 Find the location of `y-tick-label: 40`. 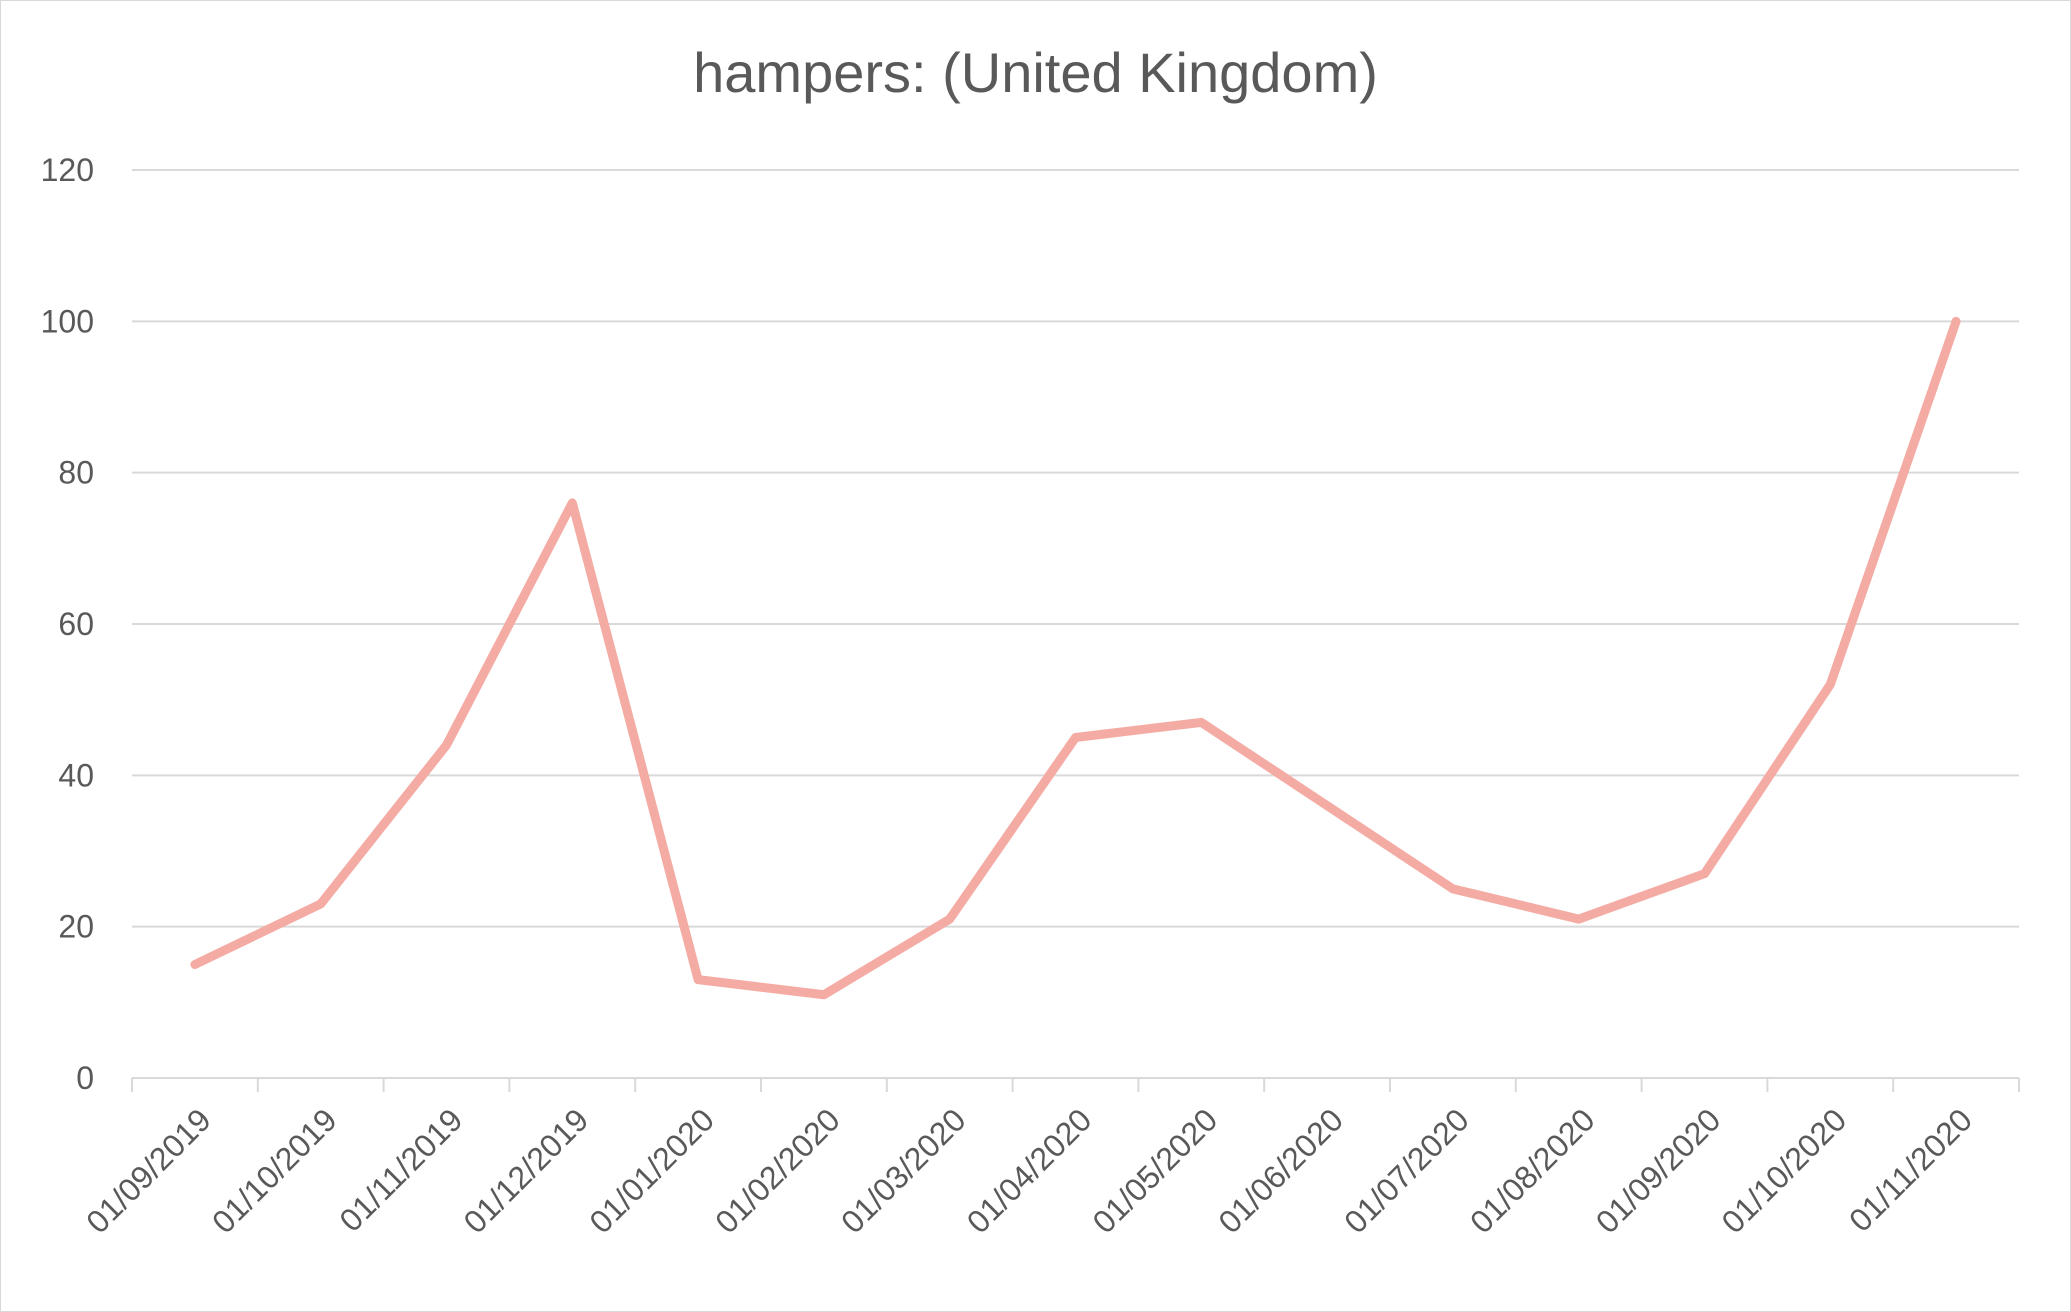

y-tick-label: 40 is located at coordinates (76, 775).